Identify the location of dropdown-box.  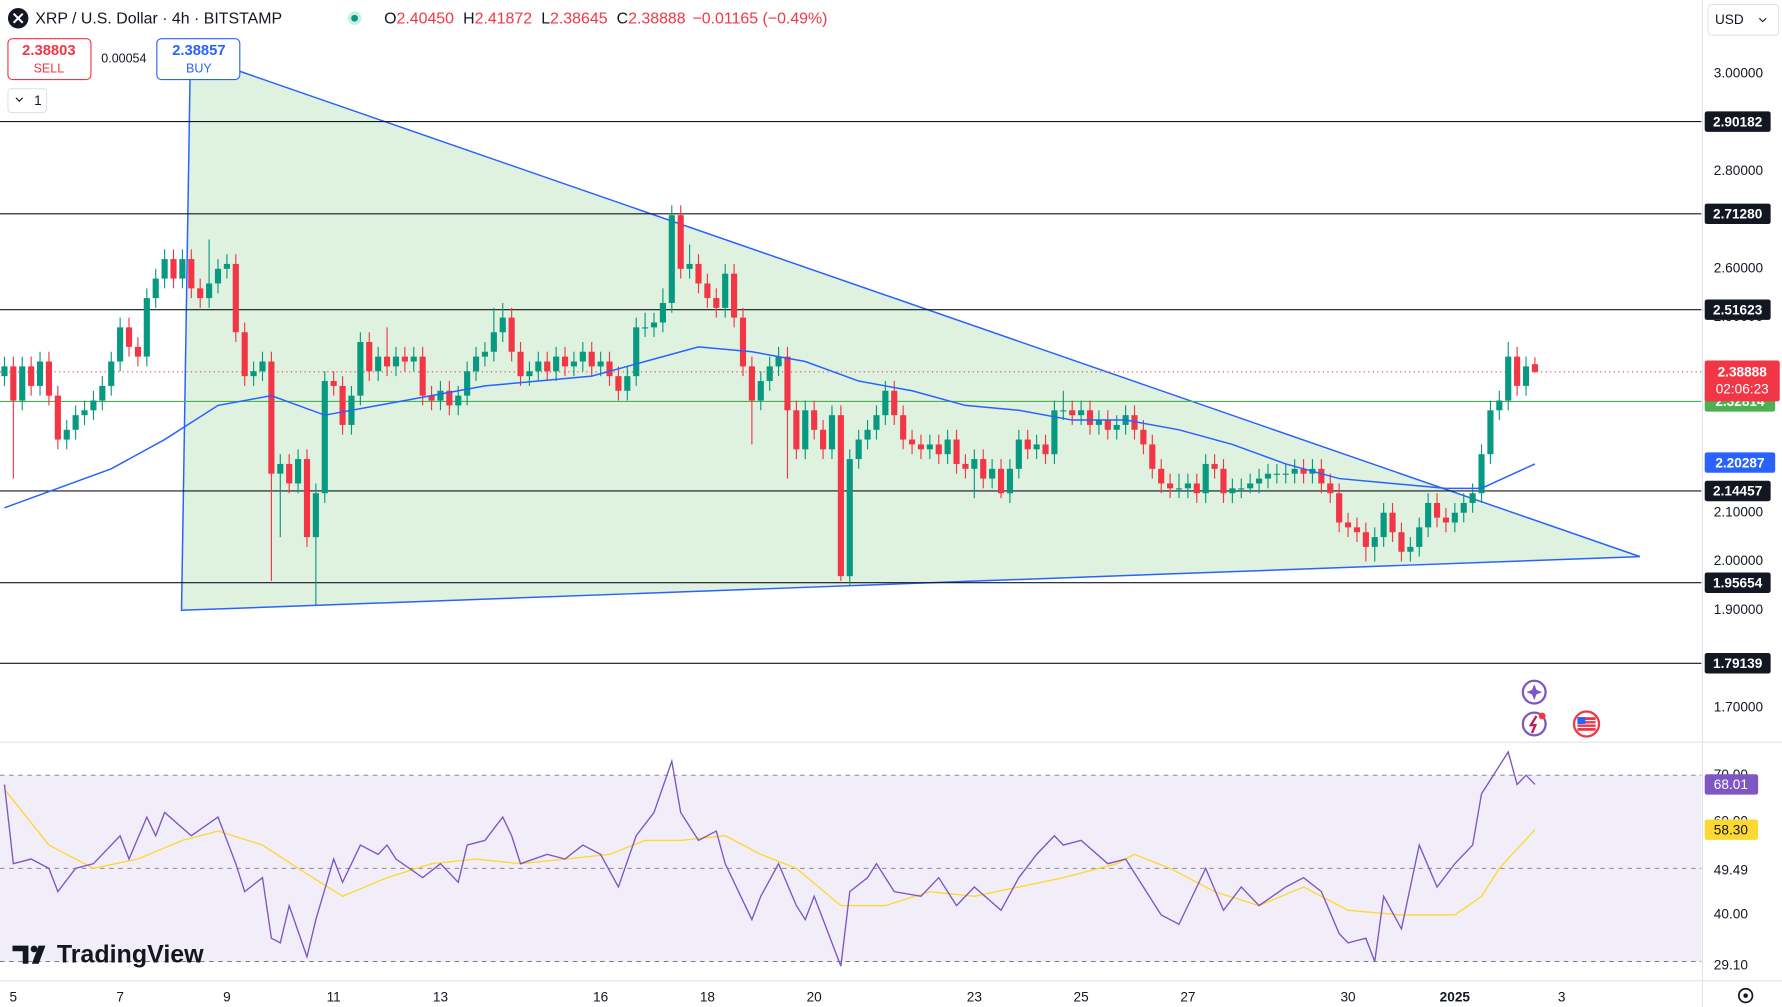
(27, 101).